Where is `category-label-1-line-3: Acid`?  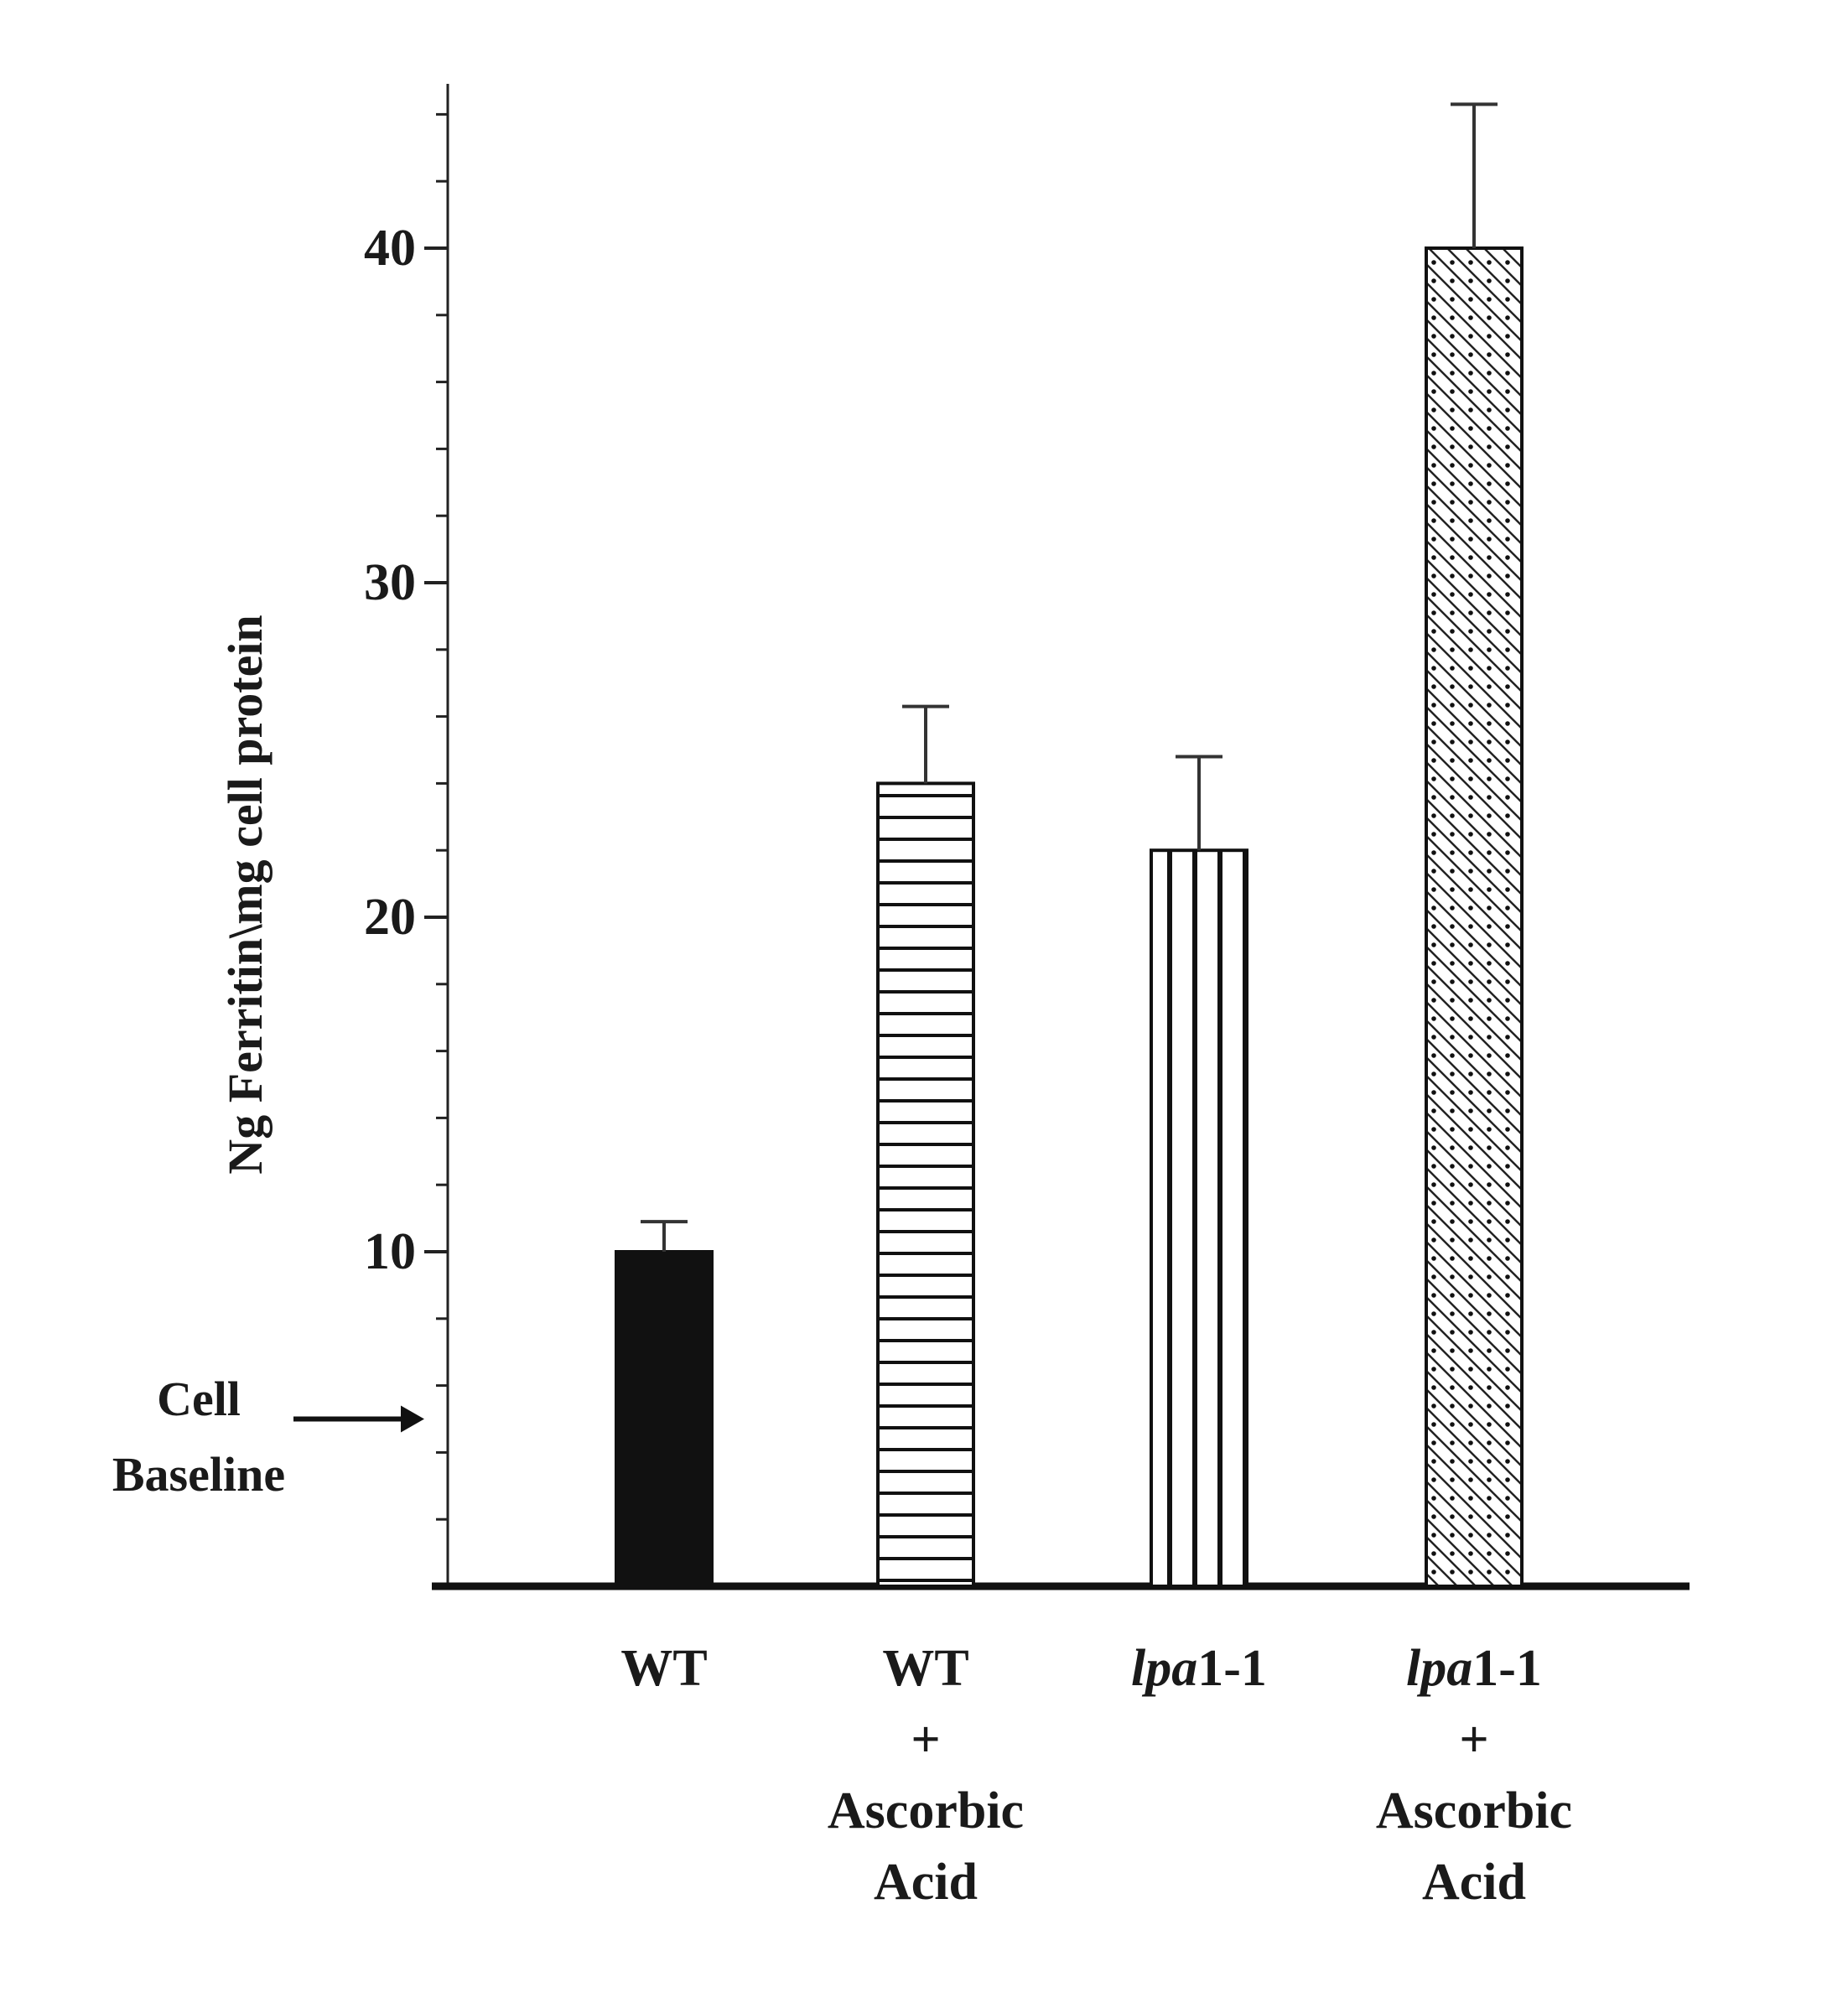 category-label-1-line-3: Acid is located at coordinates (926, 1883).